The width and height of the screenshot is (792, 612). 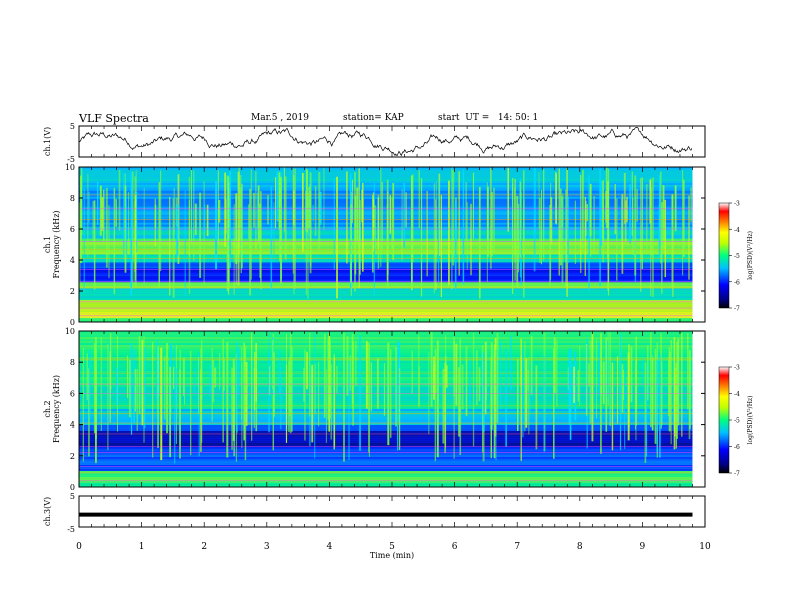 What do you see at coordinates (56, 244) in the screenshot?
I see `ch1-spectrogram-ylabel-frequency: Frequency (kHz)` at bounding box center [56, 244].